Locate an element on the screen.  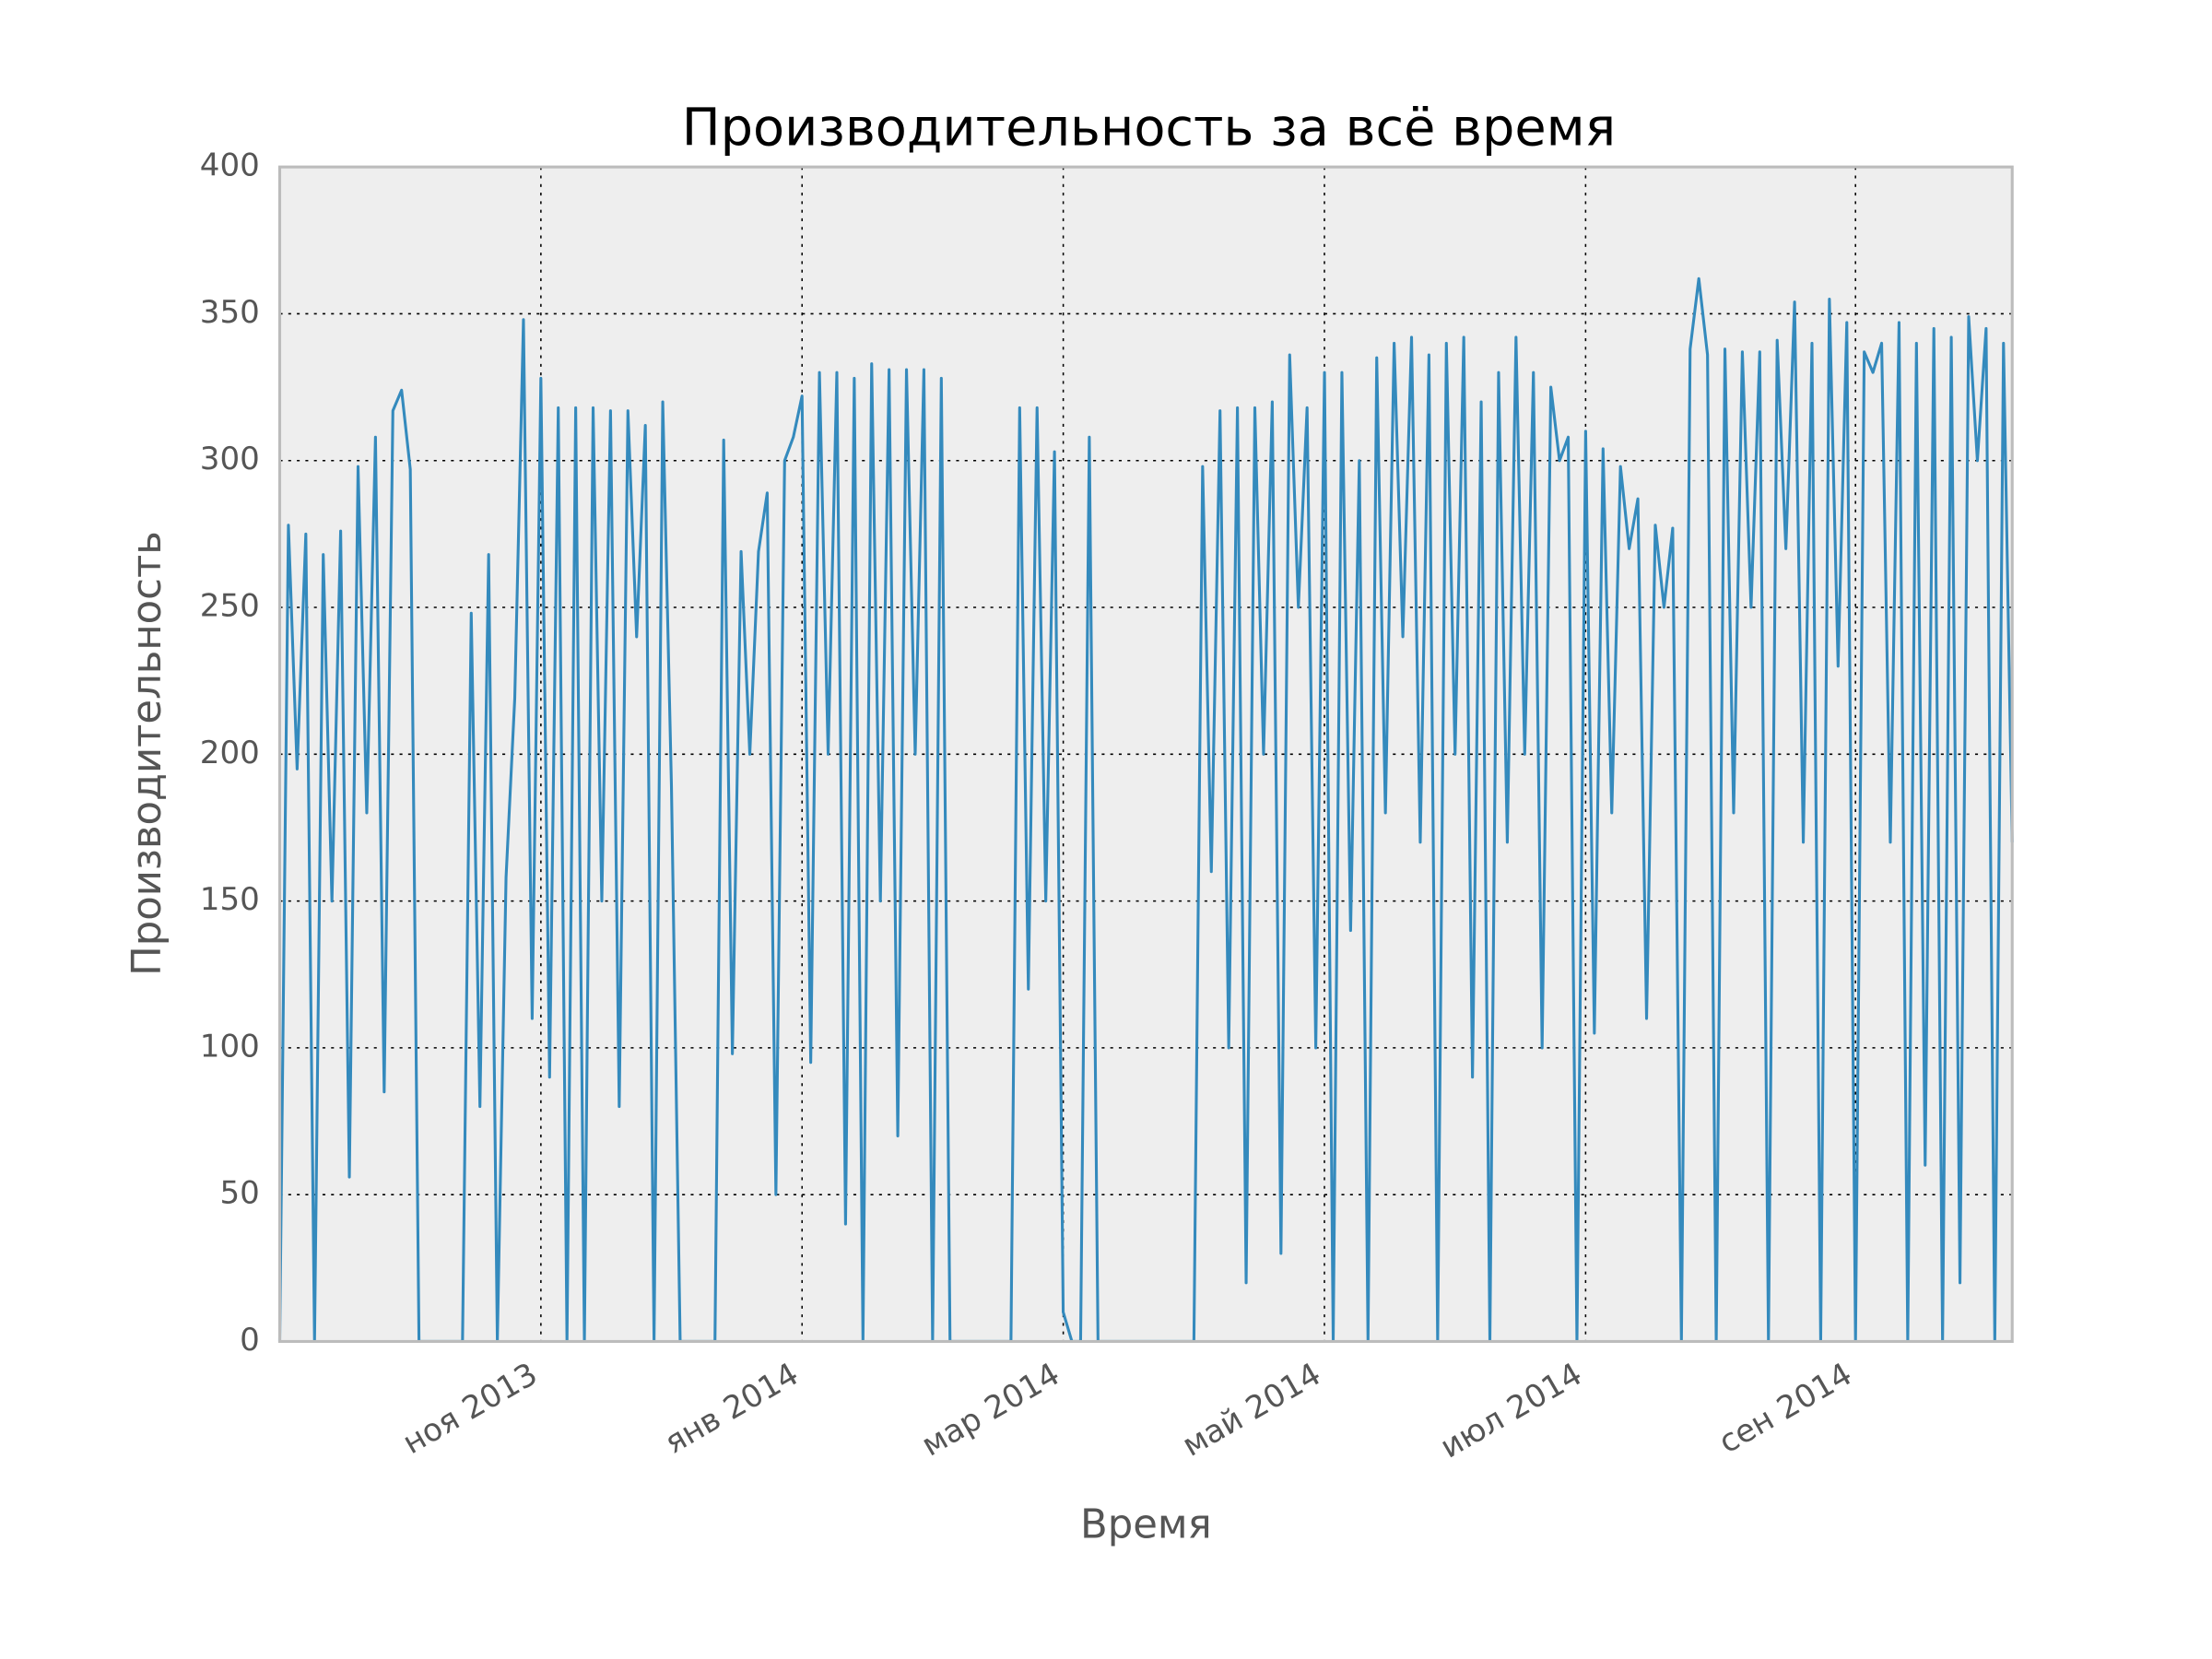
y-tick-label: 0 is located at coordinates (250, 1340).